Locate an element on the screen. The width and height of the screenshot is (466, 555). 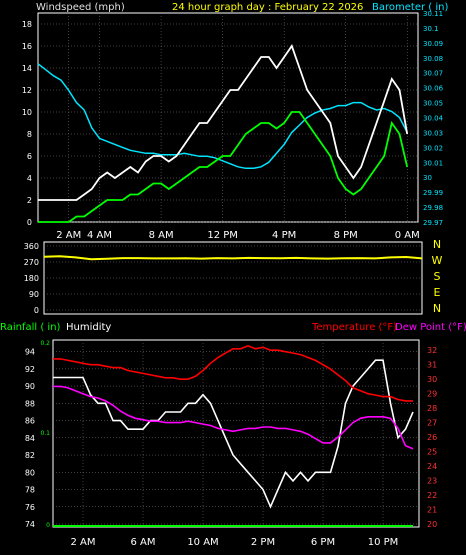
temp-x-tick-label: 2 AM is located at coordinates (82, 542).